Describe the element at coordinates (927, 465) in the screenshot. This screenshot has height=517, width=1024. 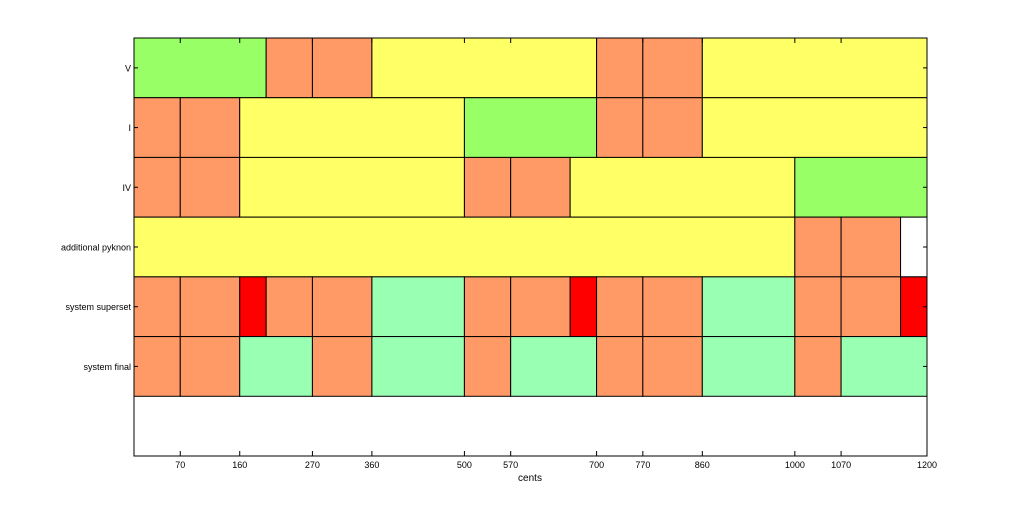
I see `x-tick-label: 1200` at that location.